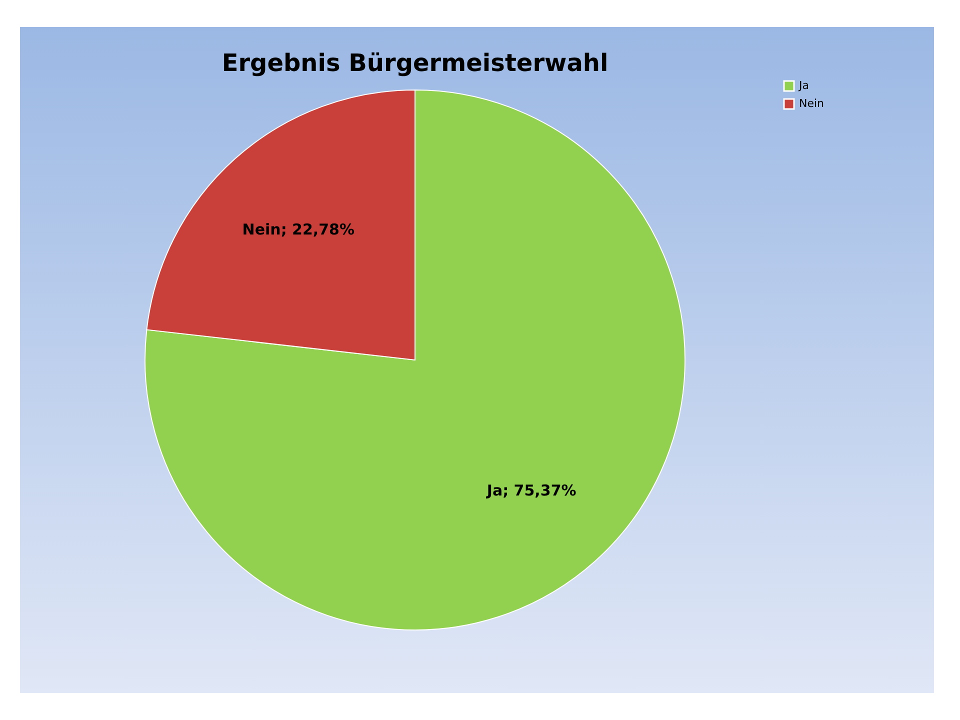 Image resolution: width=960 pixels, height=720 pixels. I want to click on data-label: Ja; 75,37%, so click(531, 491).